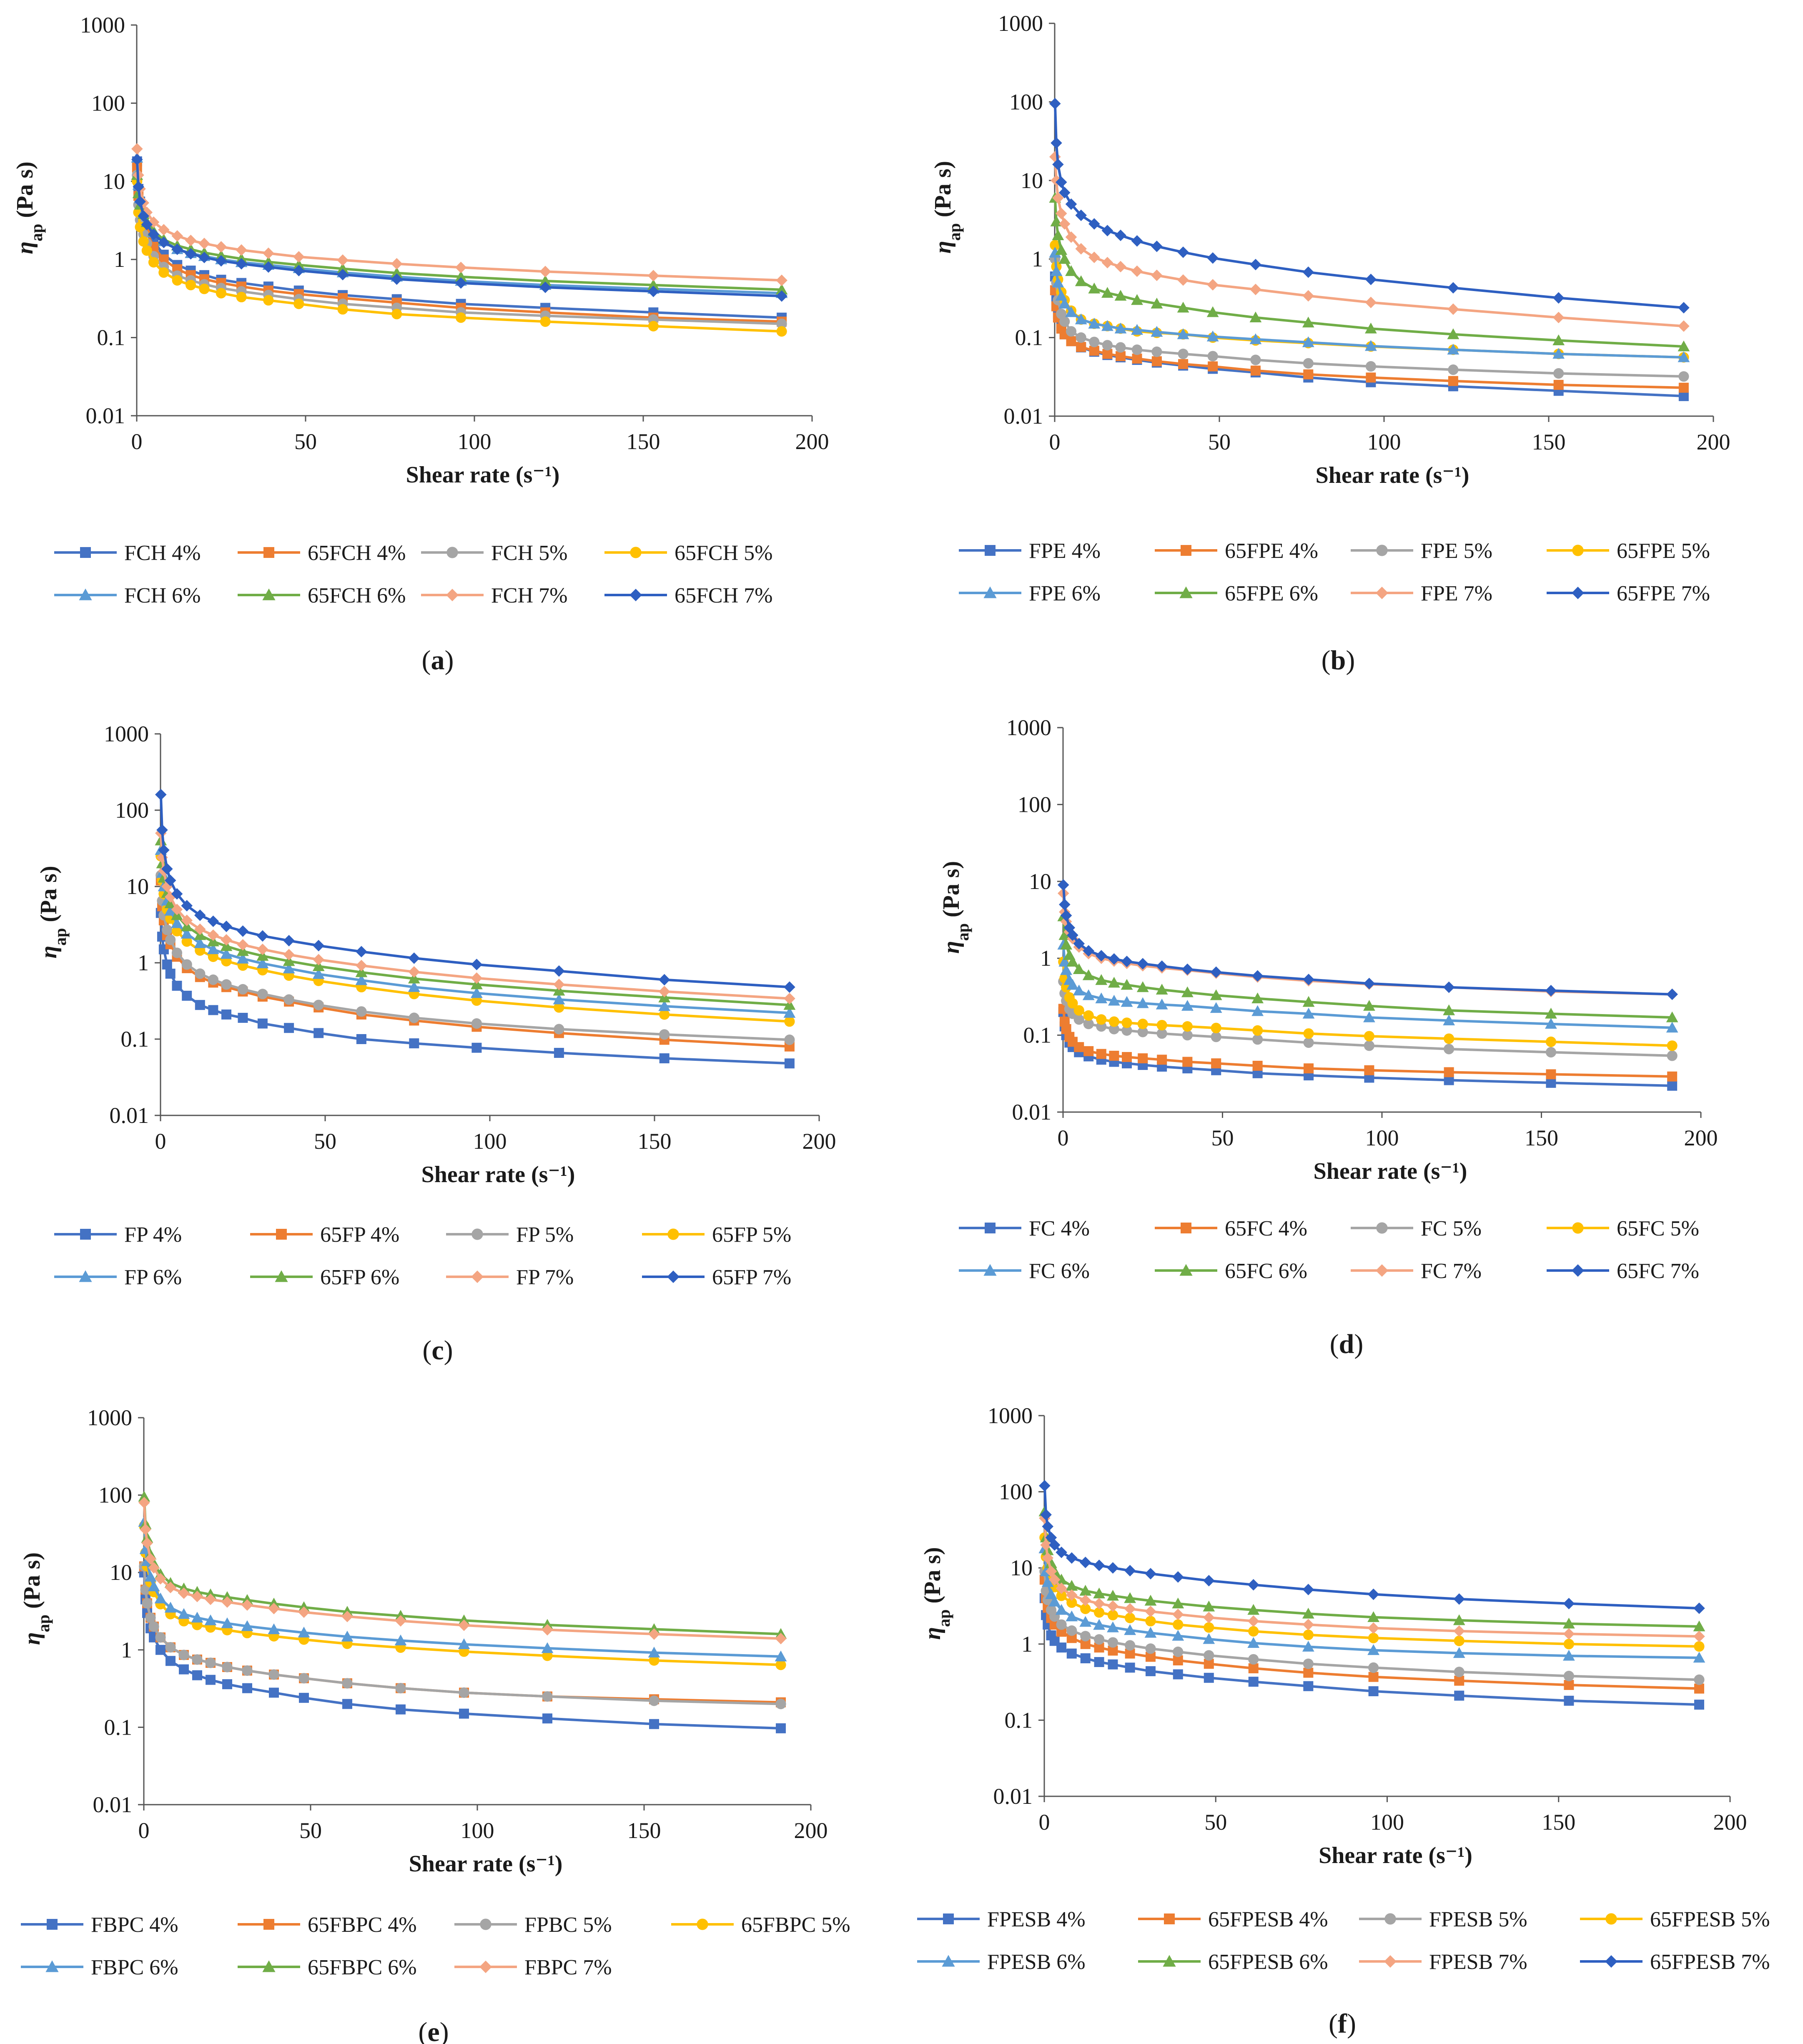  Describe the element at coordinates (1268, 1919) in the screenshot. I see `legend-label: 65FPESB 4%` at that location.